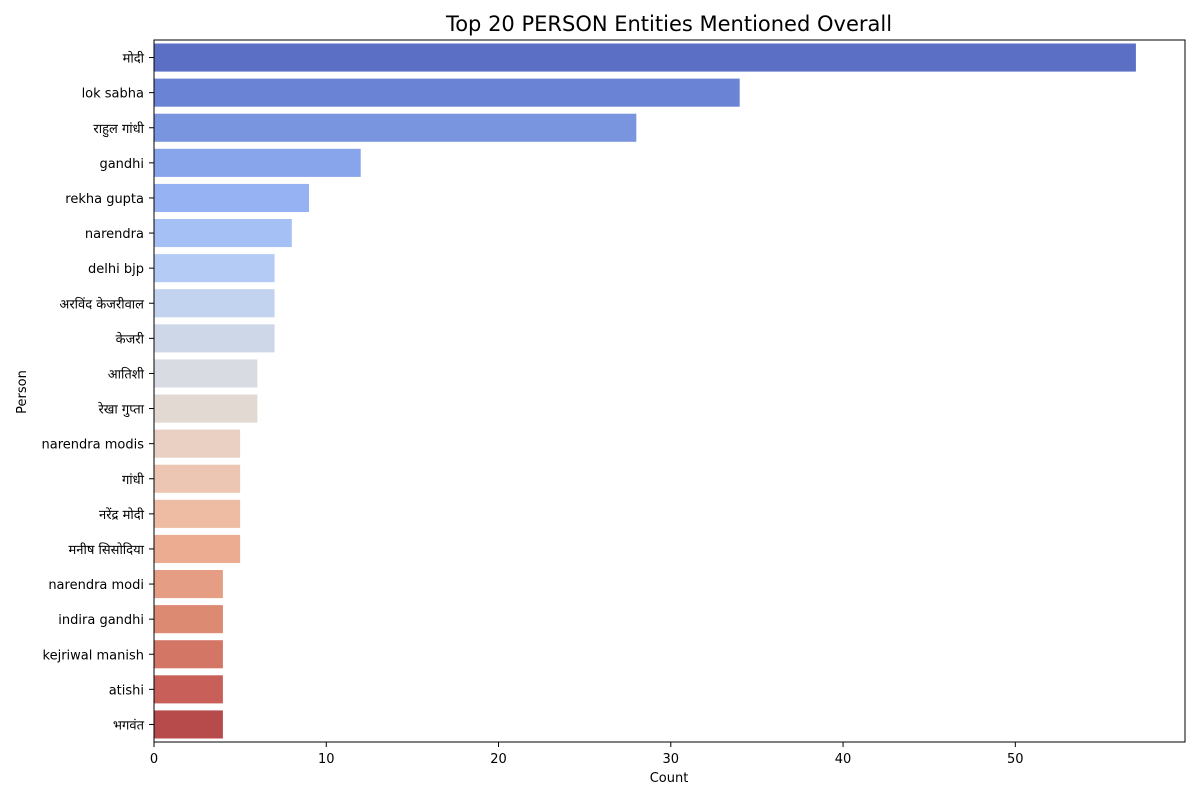  Describe the element at coordinates (326, 759) in the screenshot. I see `x-tick-label: 10` at that location.